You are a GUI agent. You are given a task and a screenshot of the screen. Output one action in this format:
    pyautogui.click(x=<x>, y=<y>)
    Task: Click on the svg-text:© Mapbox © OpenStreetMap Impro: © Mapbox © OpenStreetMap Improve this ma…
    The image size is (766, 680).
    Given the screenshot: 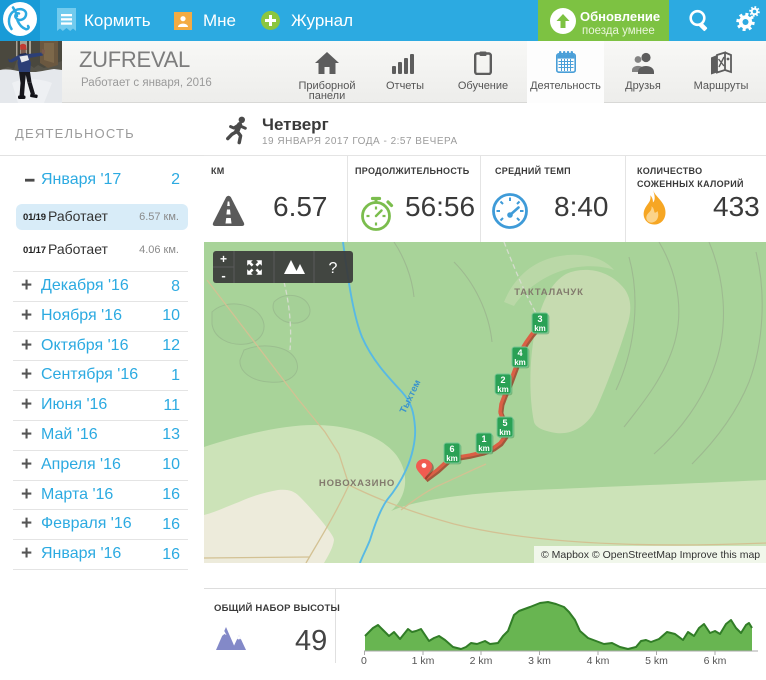 What is the action you would take?
    pyautogui.click(x=650, y=555)
    